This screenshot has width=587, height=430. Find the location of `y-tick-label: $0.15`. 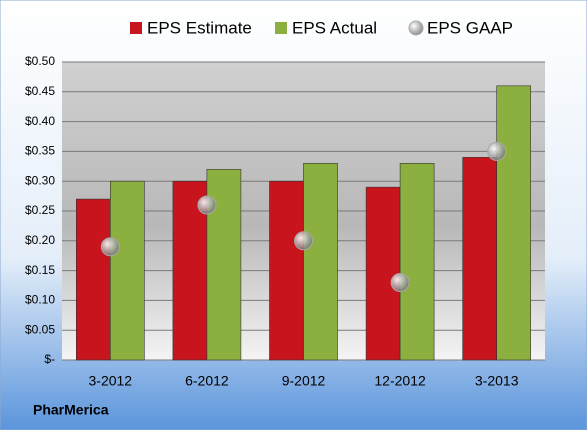

y-tick-label: $0.15 is located at coordinates (40, 270).